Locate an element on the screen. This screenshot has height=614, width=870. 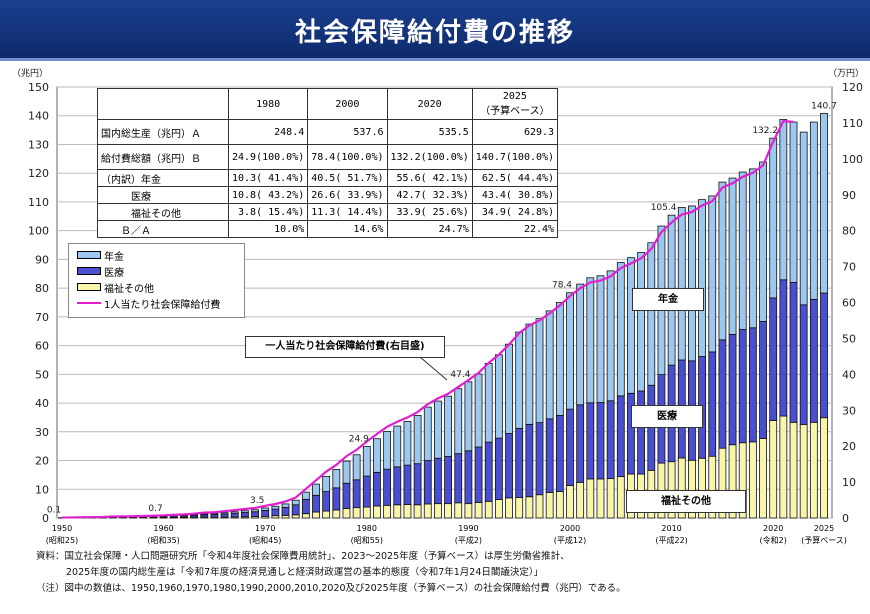
table-cell: 140.7(100.0%) is located at coordinates (515, 157).